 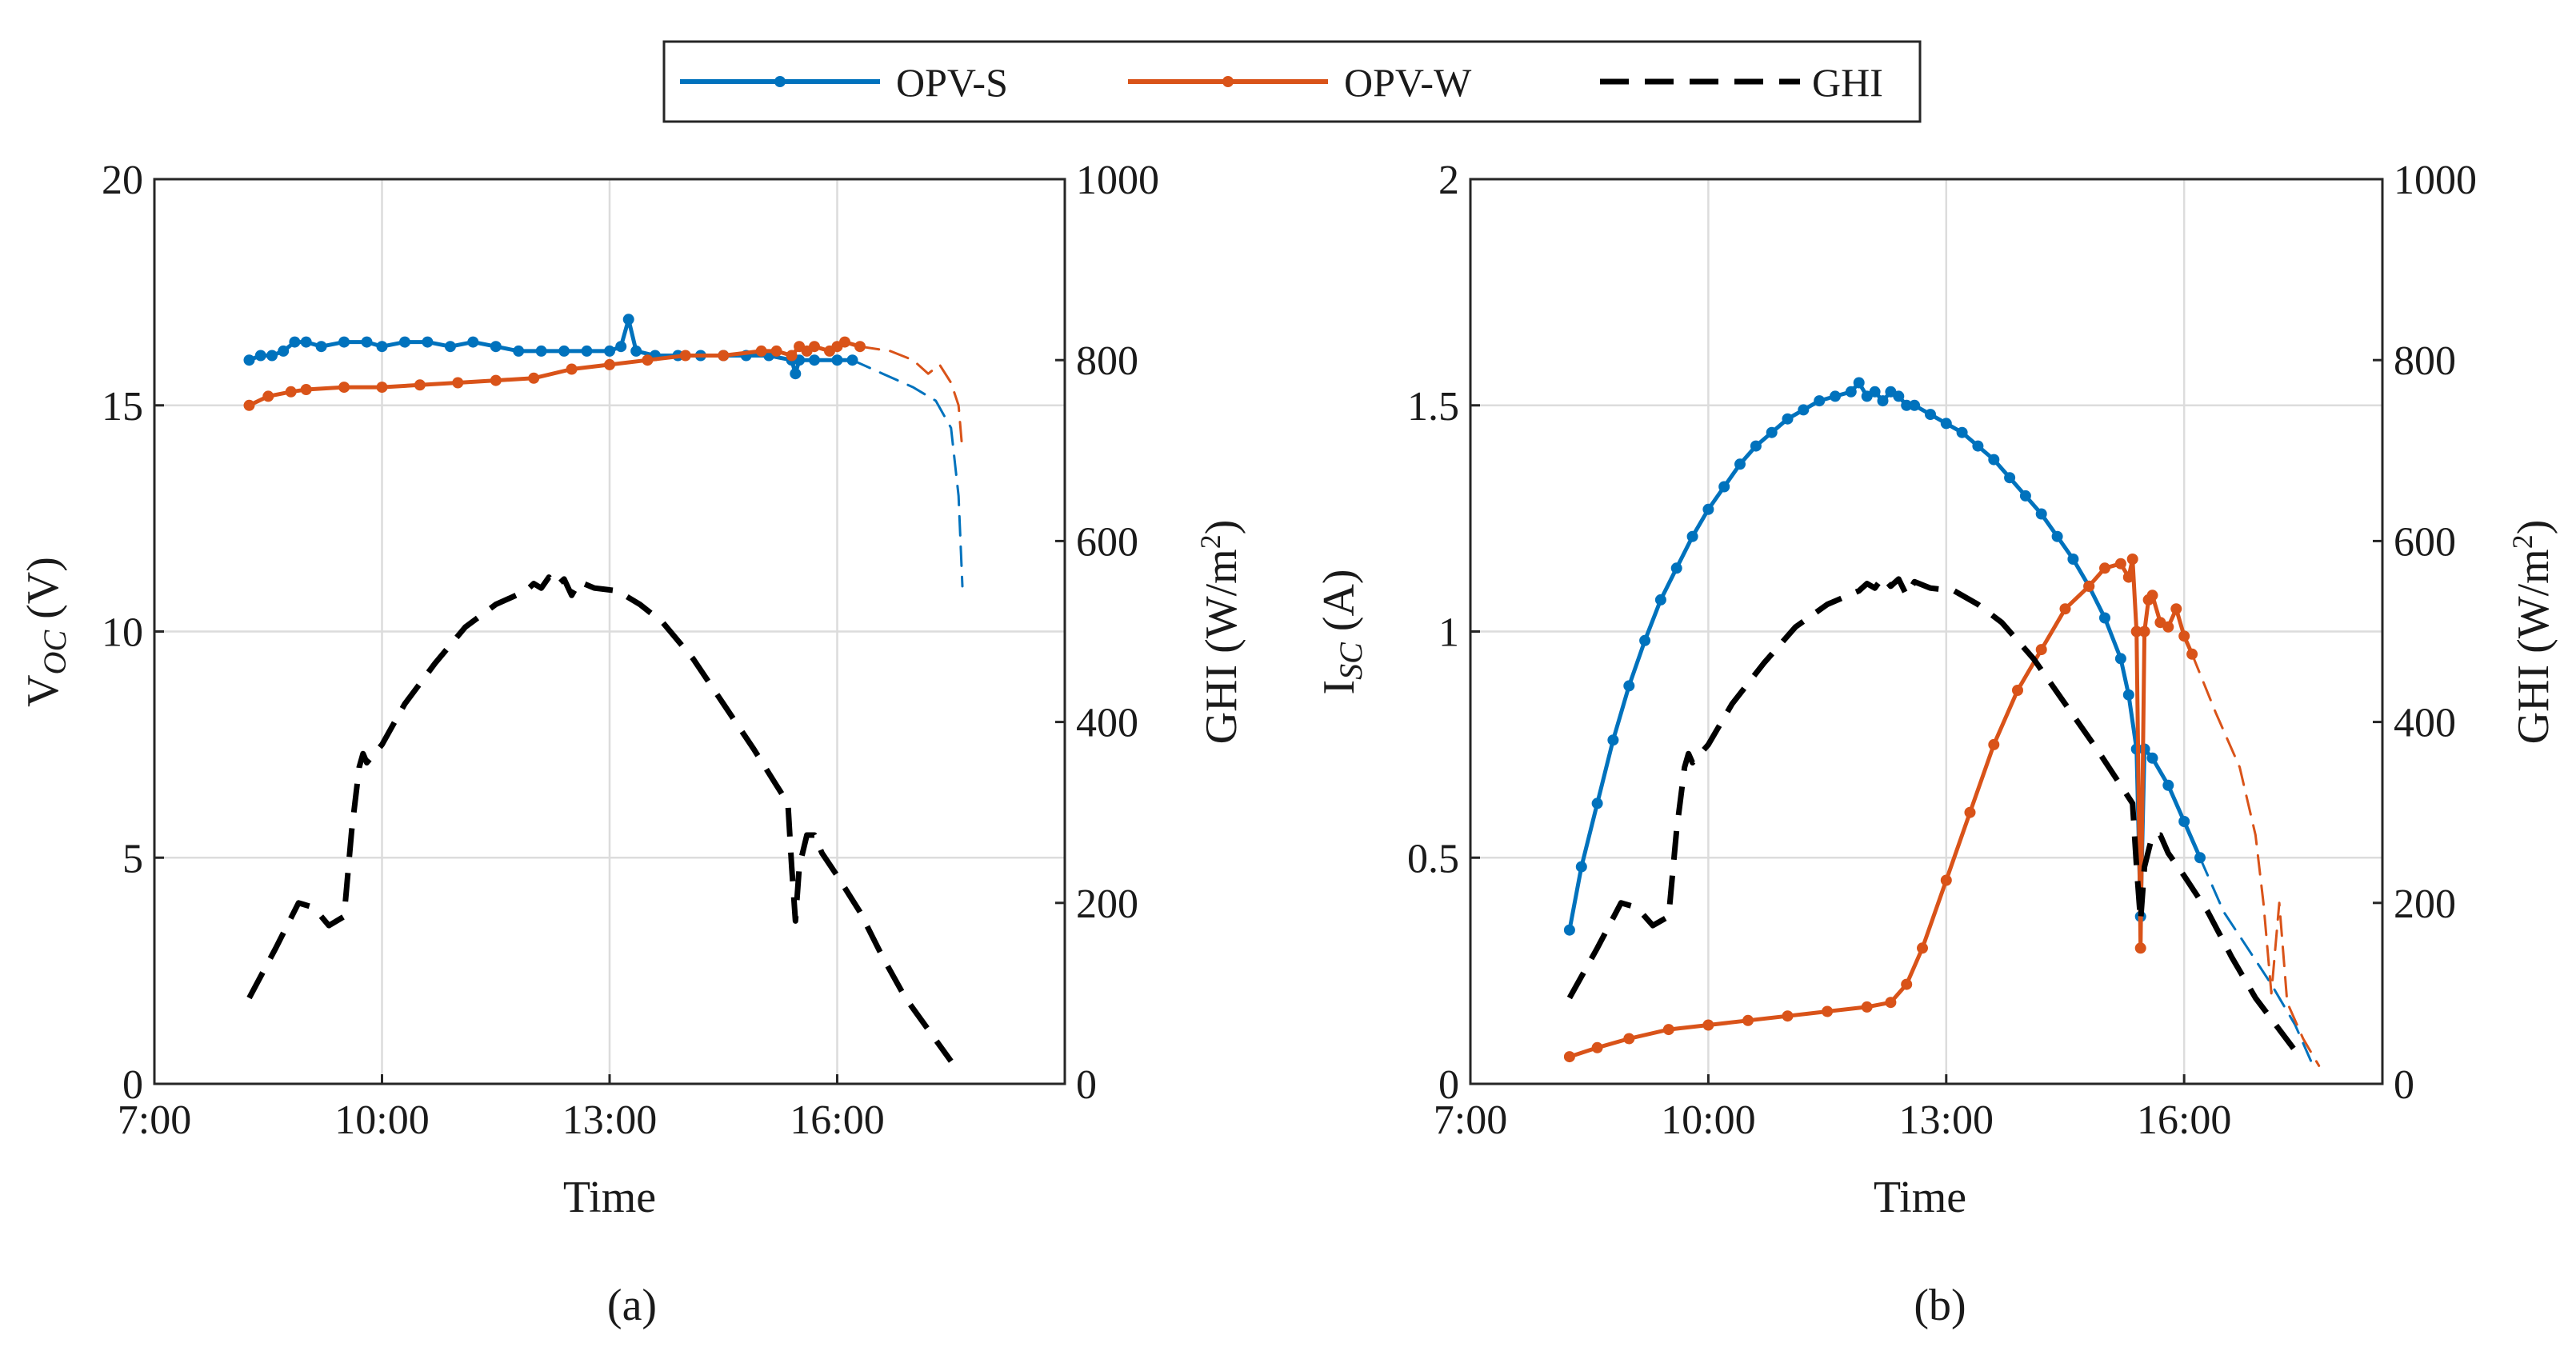 I want to click on x-tick-label-a-3: 16:00, so click(x=837, y=1120).